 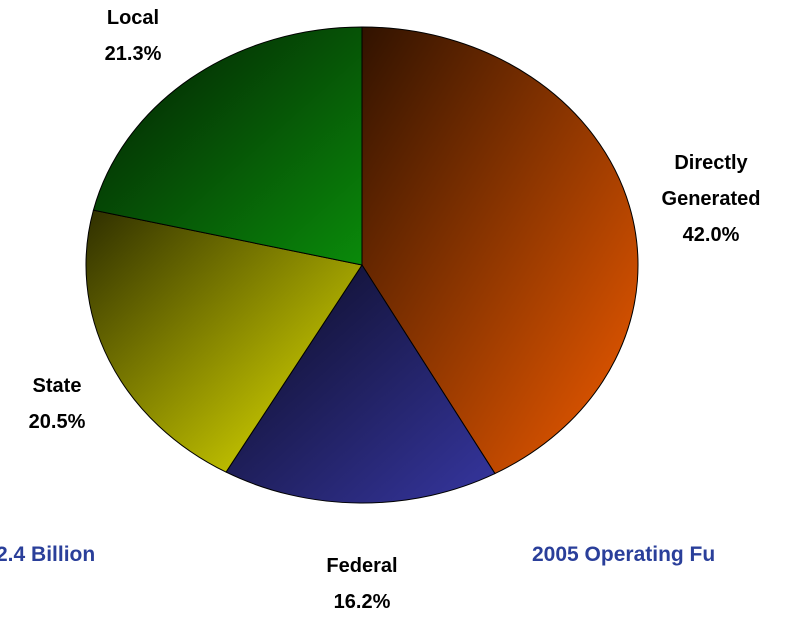 I want to click on category-label: Local, so click(x=133, y=18).